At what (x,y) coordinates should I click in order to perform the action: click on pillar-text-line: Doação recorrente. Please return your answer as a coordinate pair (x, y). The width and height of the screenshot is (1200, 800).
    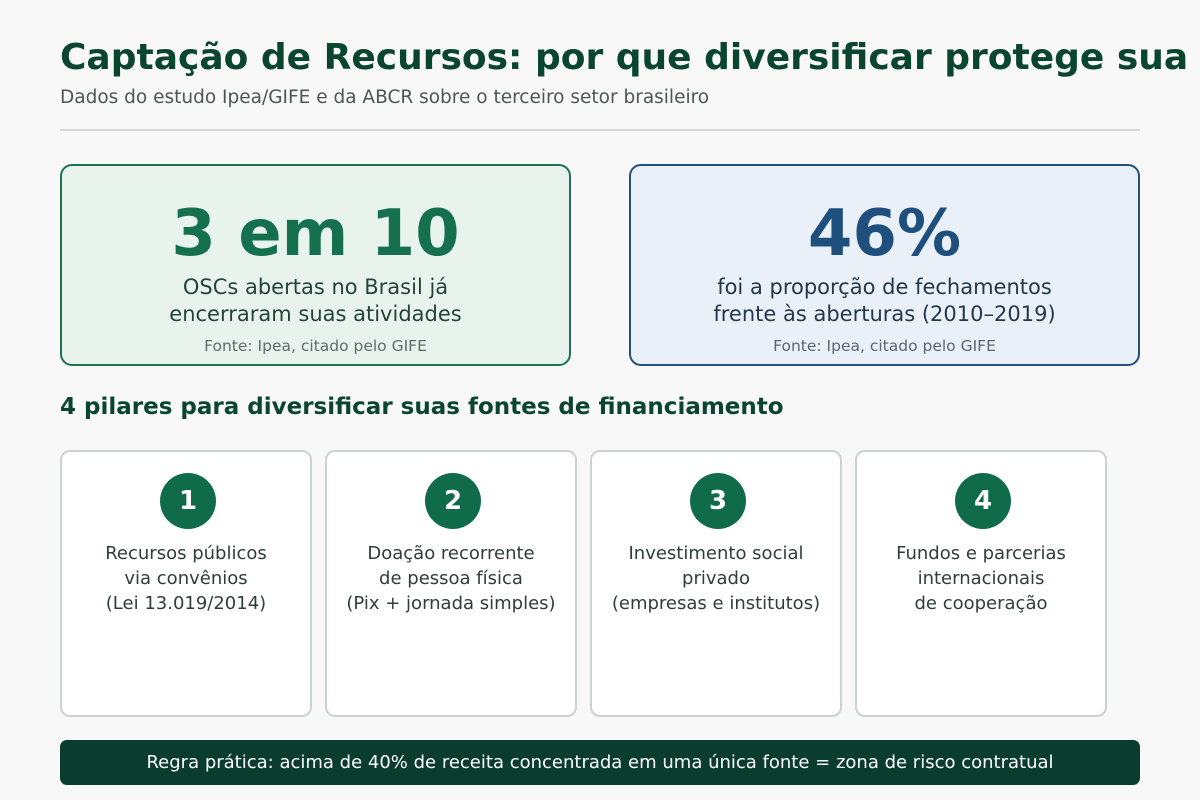
    Looking at the image, I should click on (451, 553).